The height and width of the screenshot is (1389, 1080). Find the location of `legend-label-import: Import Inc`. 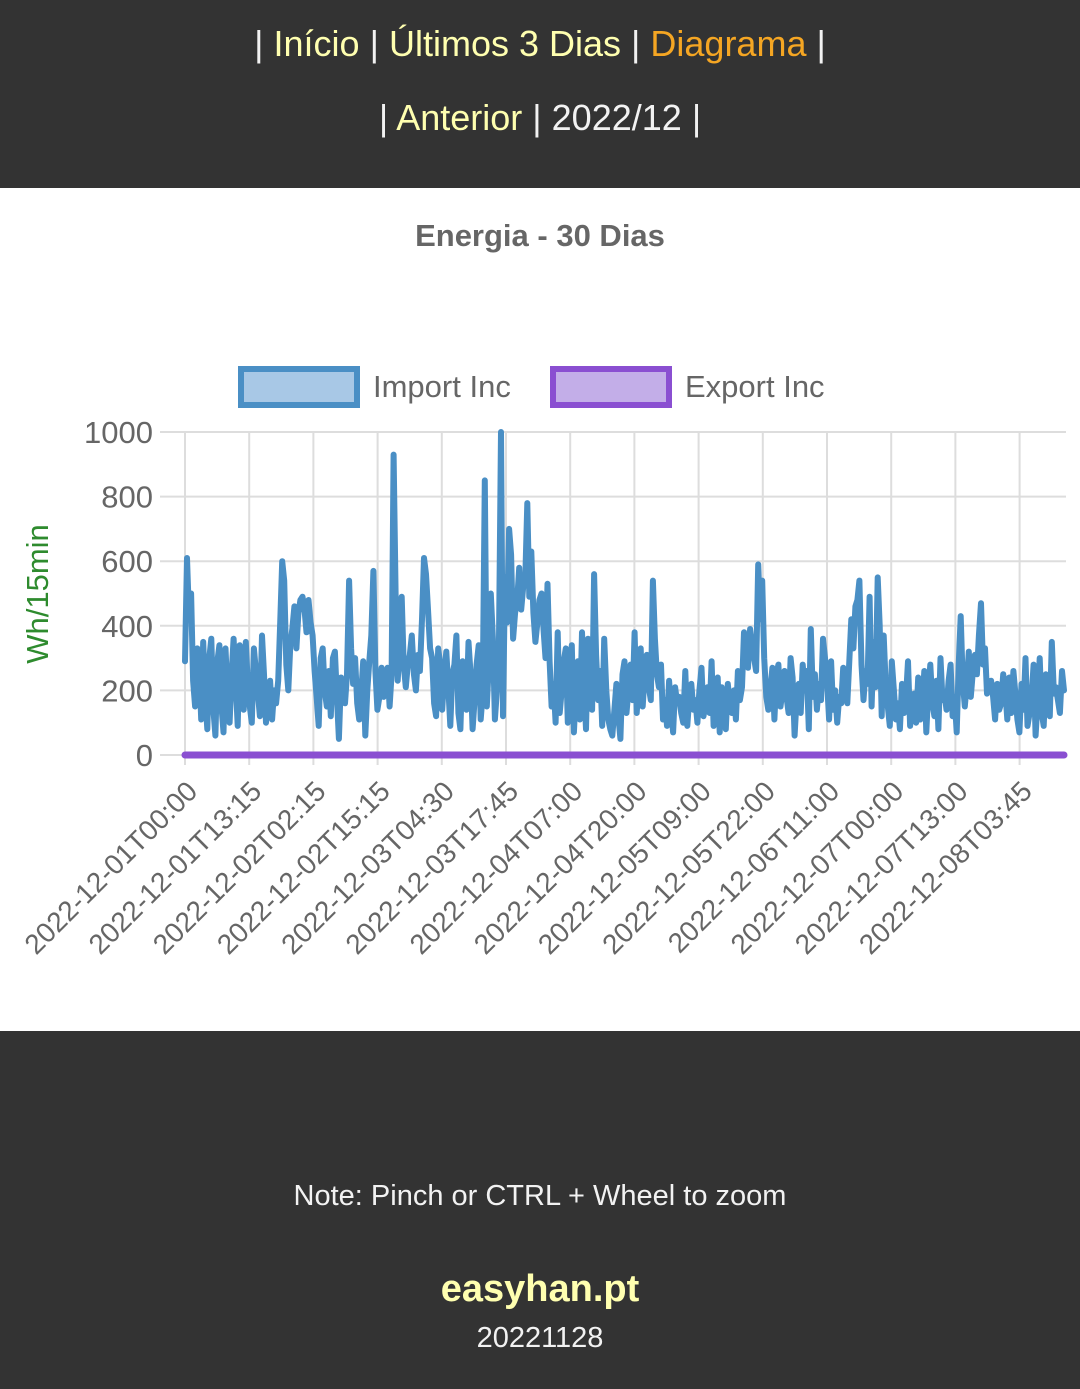

legend-label-import: Import Inc is located at coordinates (442, 386).